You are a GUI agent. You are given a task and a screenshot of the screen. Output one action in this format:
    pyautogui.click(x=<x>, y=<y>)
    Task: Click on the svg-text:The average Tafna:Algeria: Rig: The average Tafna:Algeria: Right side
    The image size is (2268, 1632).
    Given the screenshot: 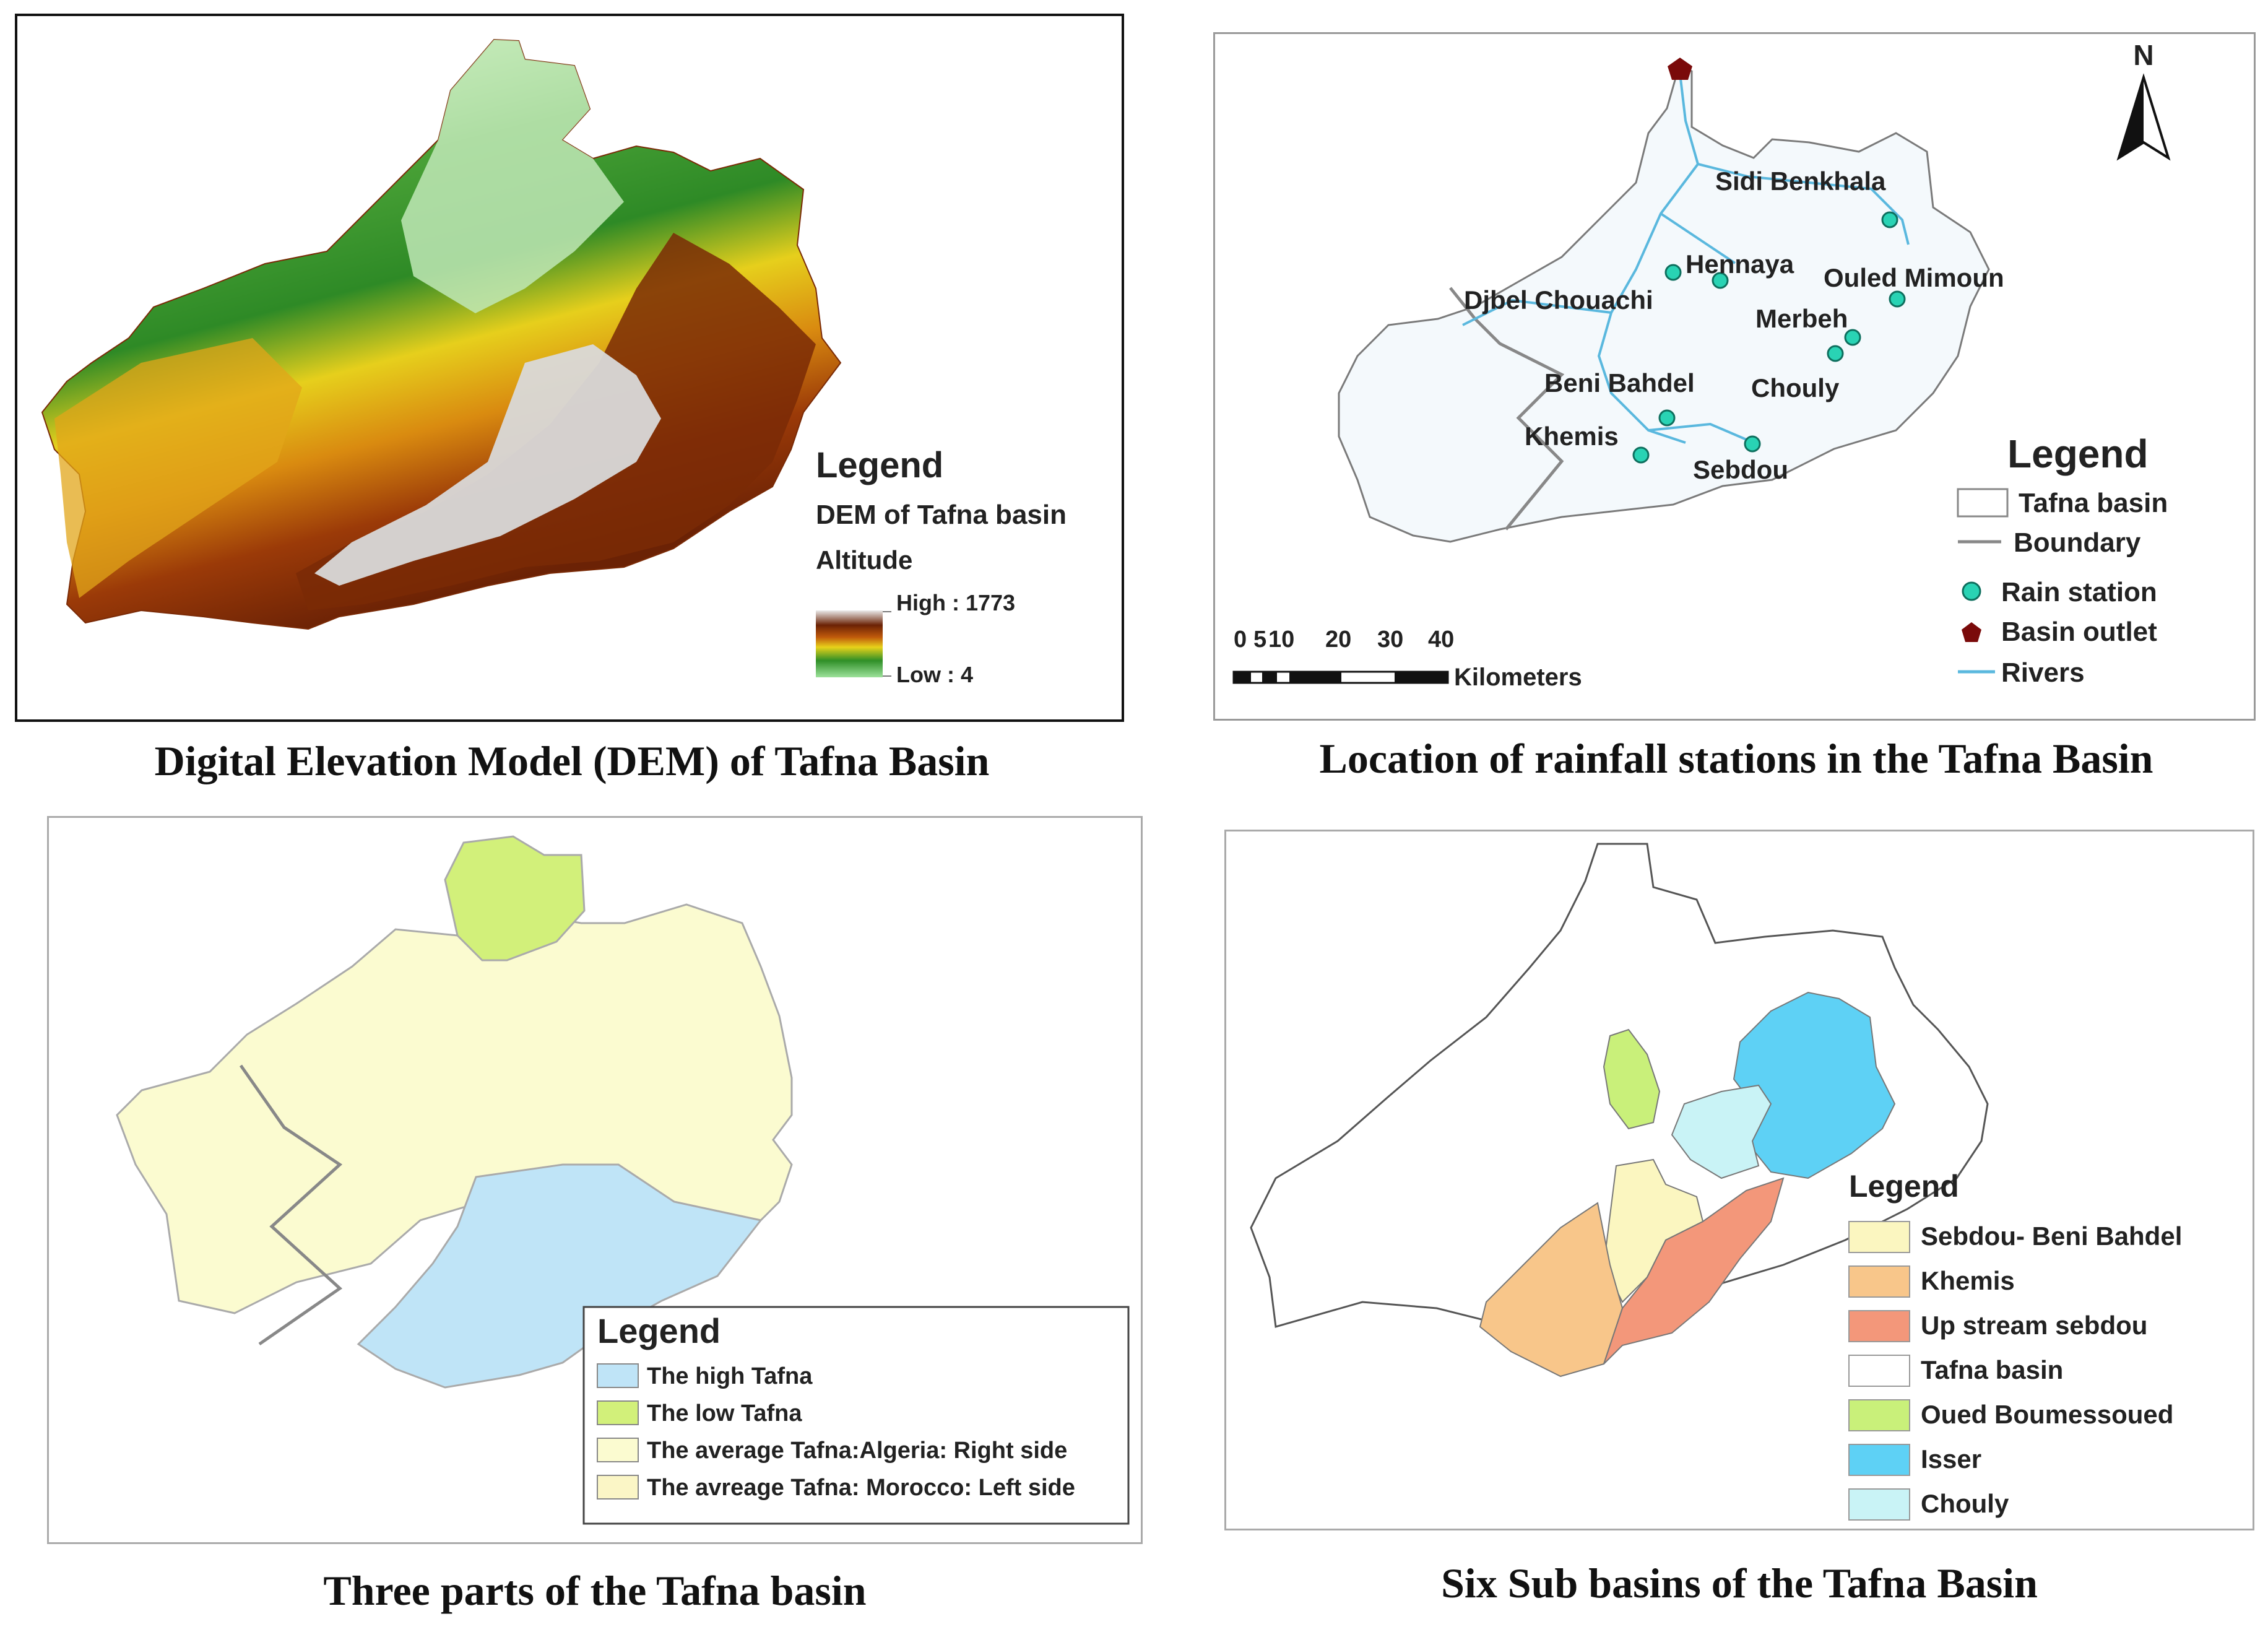 What is the action you would take?
    pyautogui.click(x=857, y=1451)
    